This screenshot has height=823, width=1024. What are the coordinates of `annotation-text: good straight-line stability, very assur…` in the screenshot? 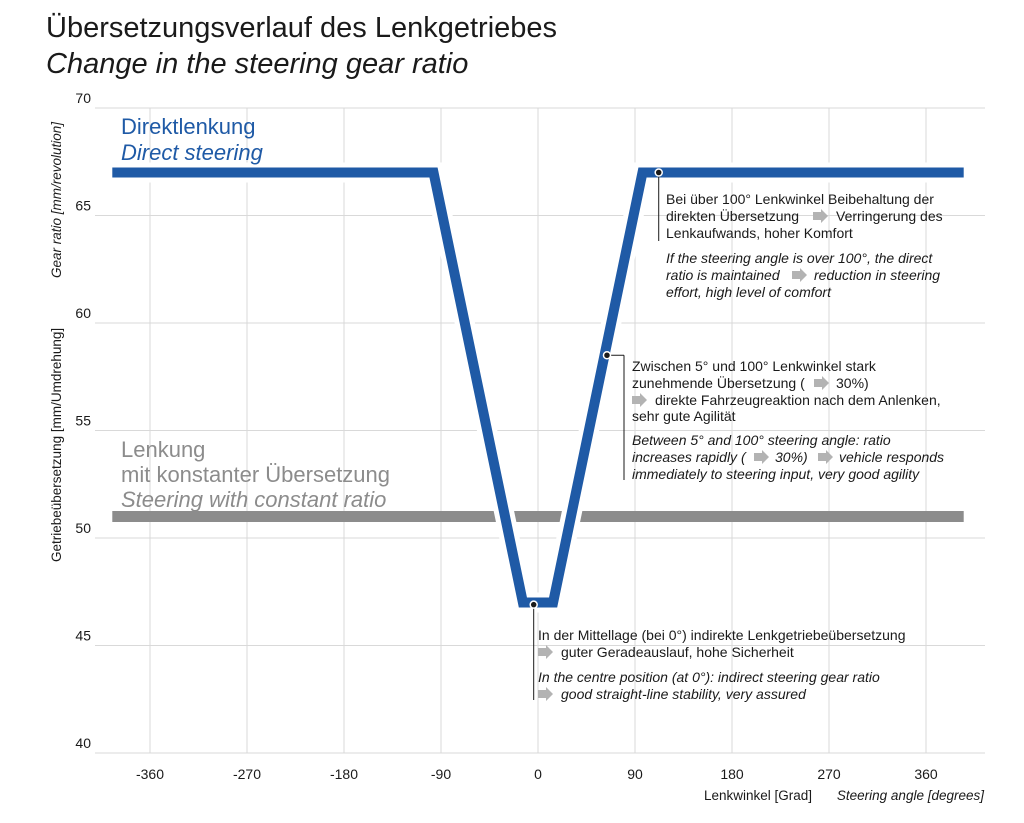 It's located at (684, 694).